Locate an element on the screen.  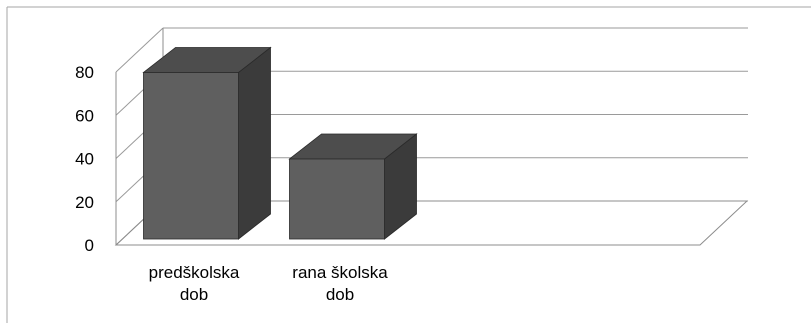
y-tick-label: 60 is located at coordinates (84, 115).